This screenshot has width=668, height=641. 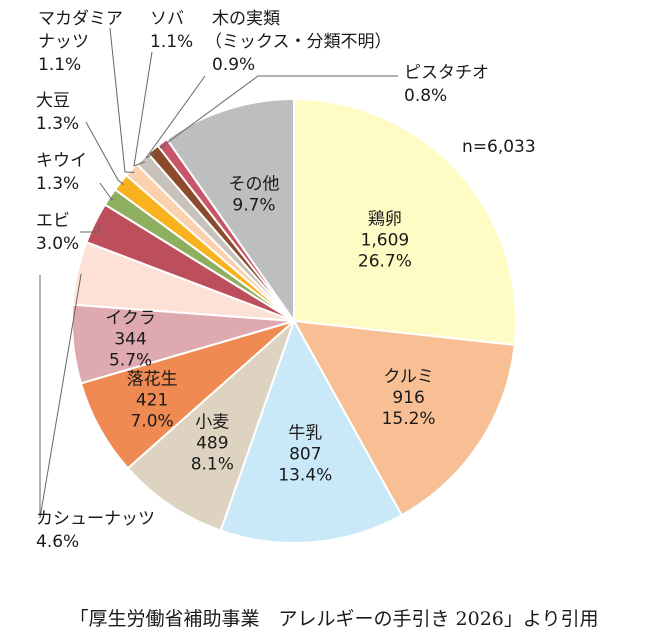 I want to click on label-soy: 大豆, so click(x=53, y=101).